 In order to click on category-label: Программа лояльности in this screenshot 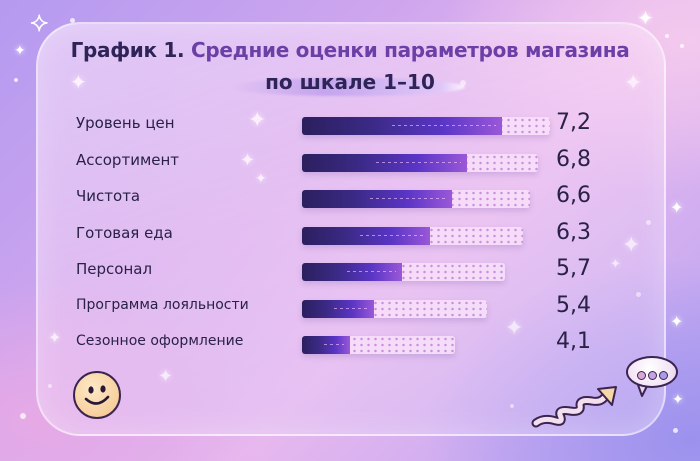, I will do `click(162, 304)`.